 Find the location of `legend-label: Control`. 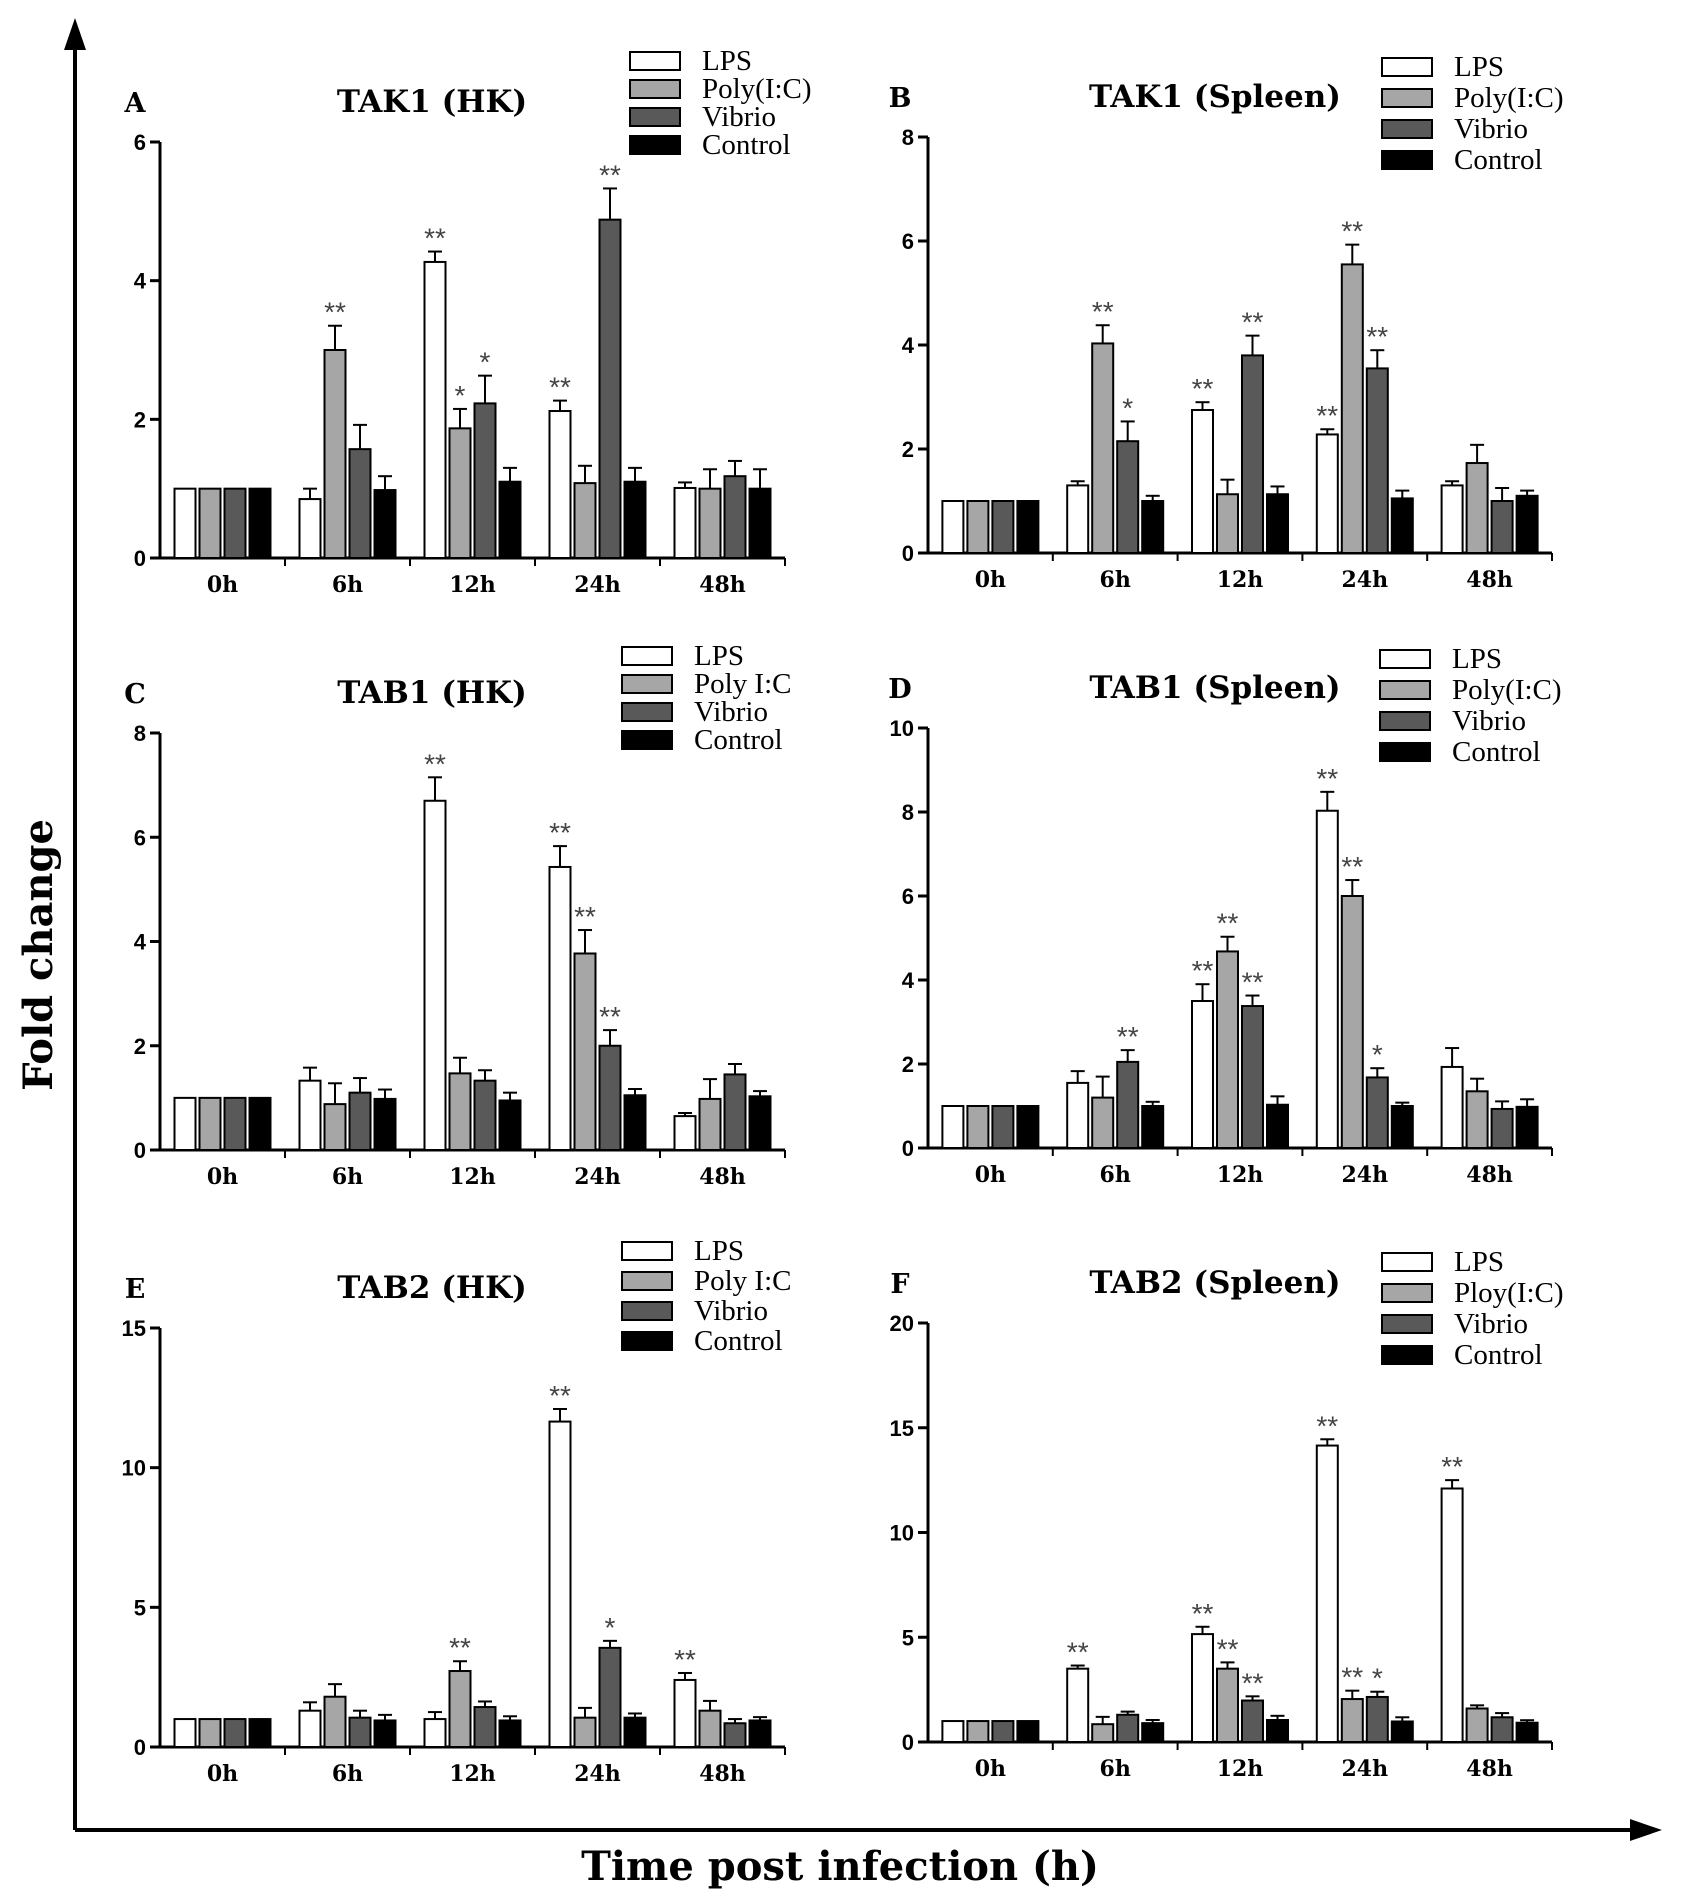

legend-label: Control is located at coordinates (1496, 752).